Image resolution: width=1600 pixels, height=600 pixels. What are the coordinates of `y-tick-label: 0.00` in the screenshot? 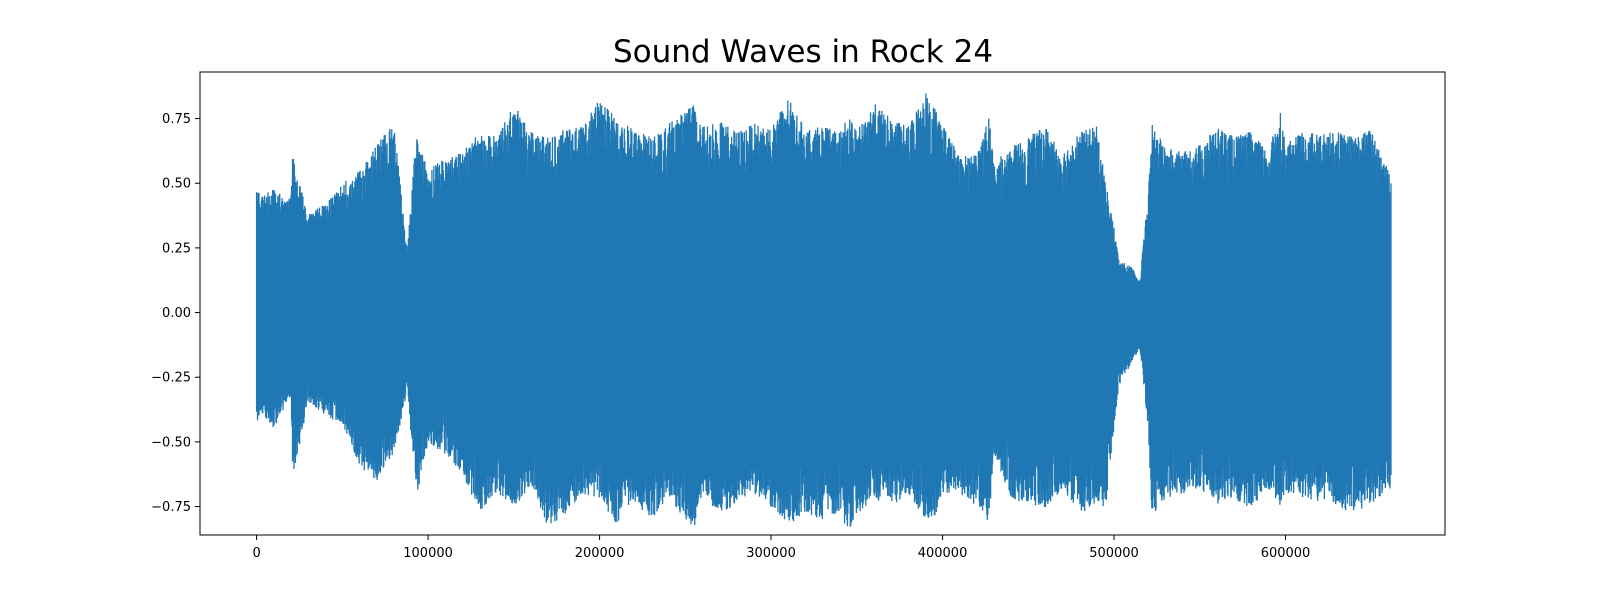 It's located at (176, 313).